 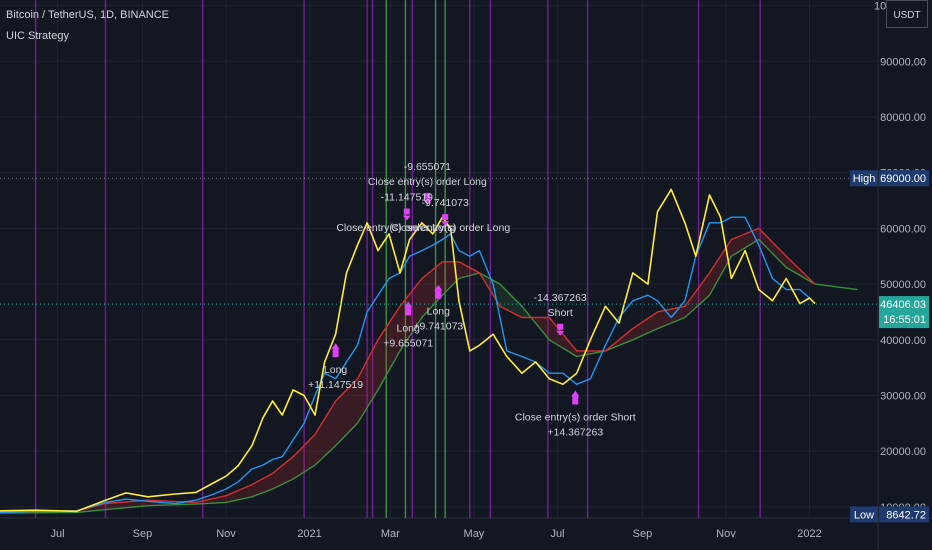 What do you see at coordinates (809, 534) in the screenshot?
I see `time-tick-label: 2022` at bounding box center [809, 534].